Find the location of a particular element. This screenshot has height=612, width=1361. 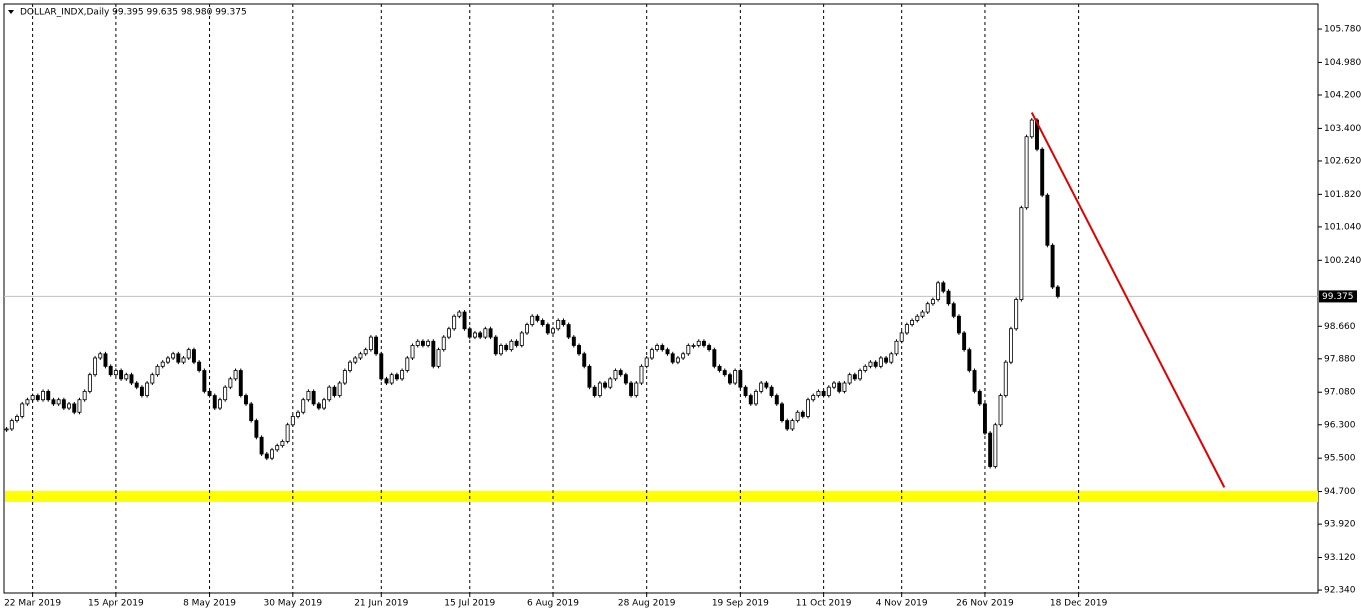

x-tick-label: 18 Dec 2019 is located at coordinates (1079, 604).